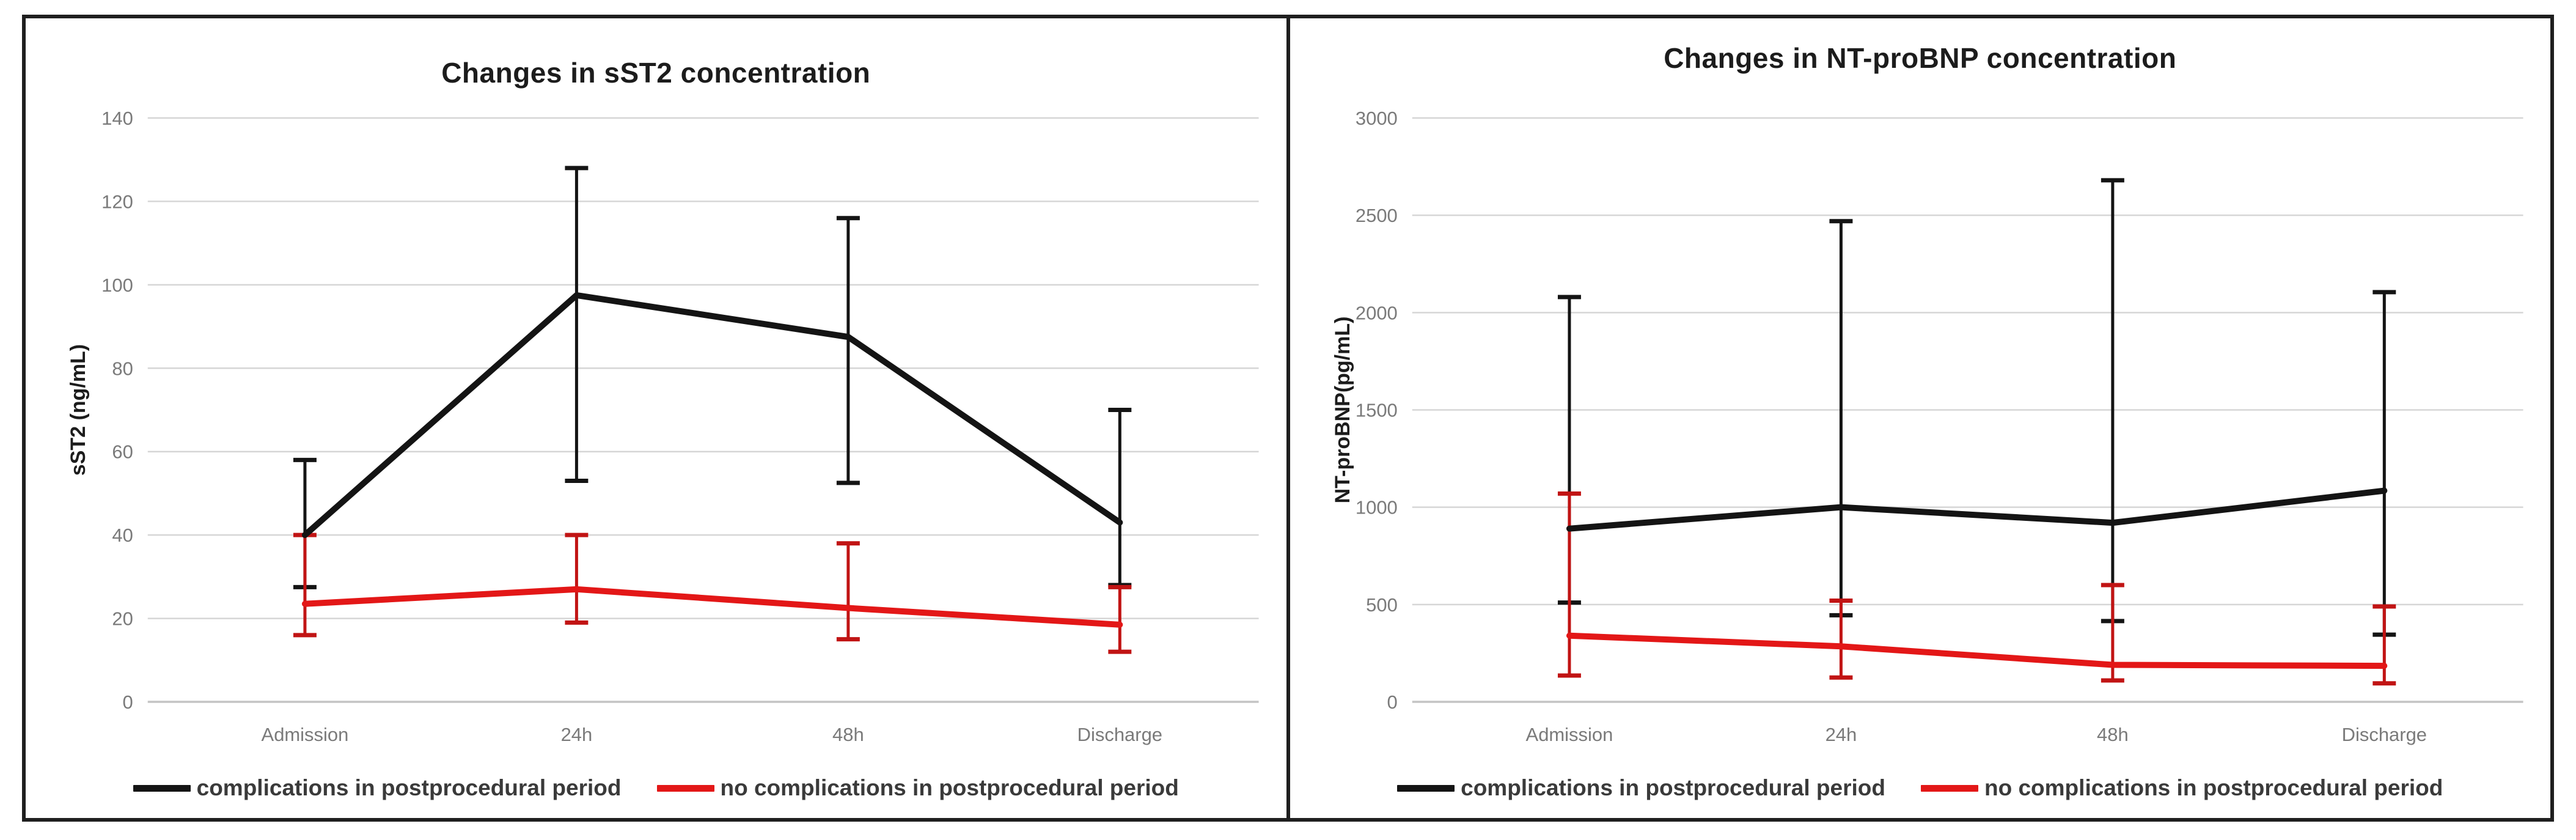 Image resolution: width=2576 pixels, height=840 pixels. What do you see at coordinates (656, 73) in the screenshot?
I see `chart-title-sst2: Changes in sST2 concentration` at bounding box center [656, 73].